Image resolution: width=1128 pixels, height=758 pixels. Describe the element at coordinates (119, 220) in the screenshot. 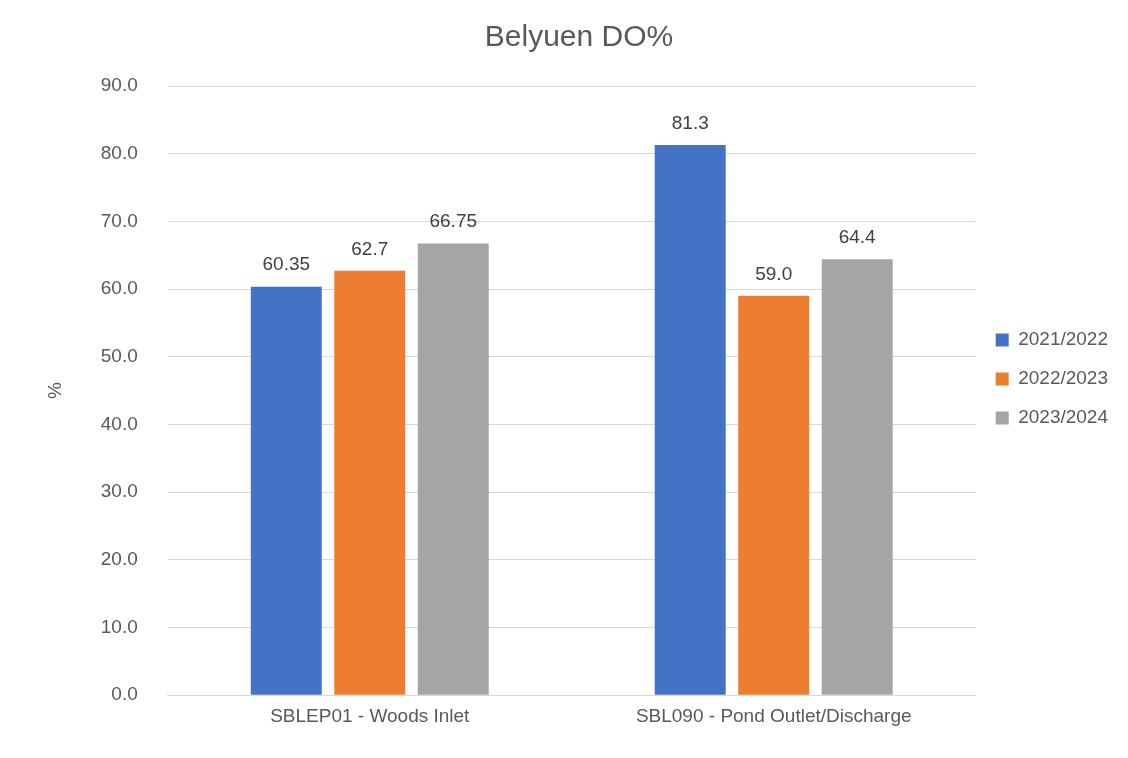

I see `y-tick-label: 70.0` at that location.